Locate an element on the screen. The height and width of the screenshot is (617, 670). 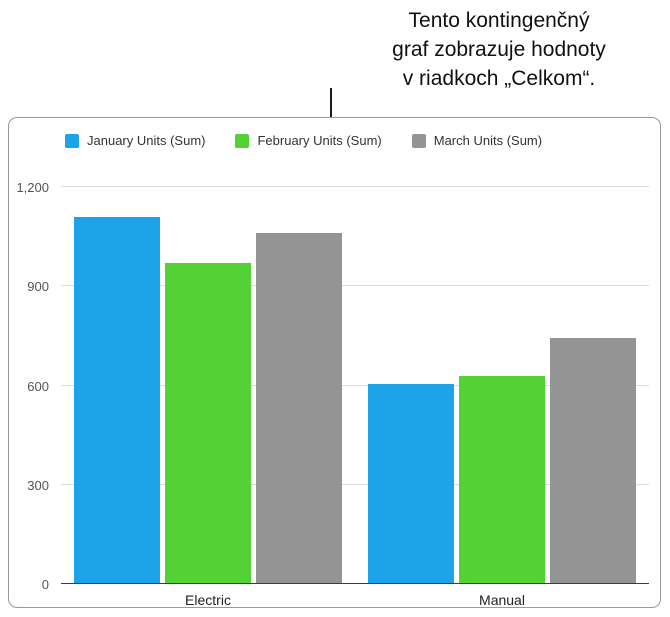
y-tick-label: 900 is located at coordinates (38, 287).